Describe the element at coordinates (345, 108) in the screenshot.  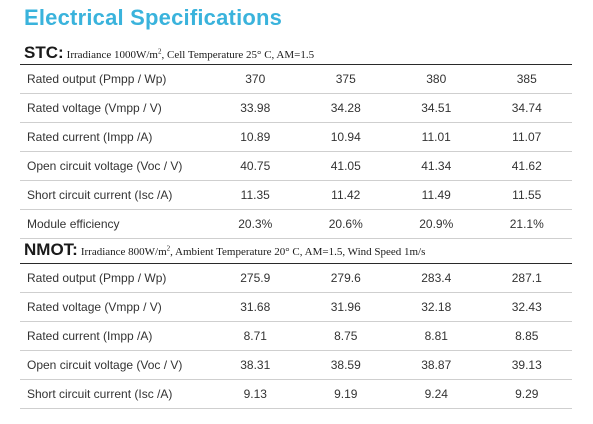
I see `value-cell: 34.28` at that location.